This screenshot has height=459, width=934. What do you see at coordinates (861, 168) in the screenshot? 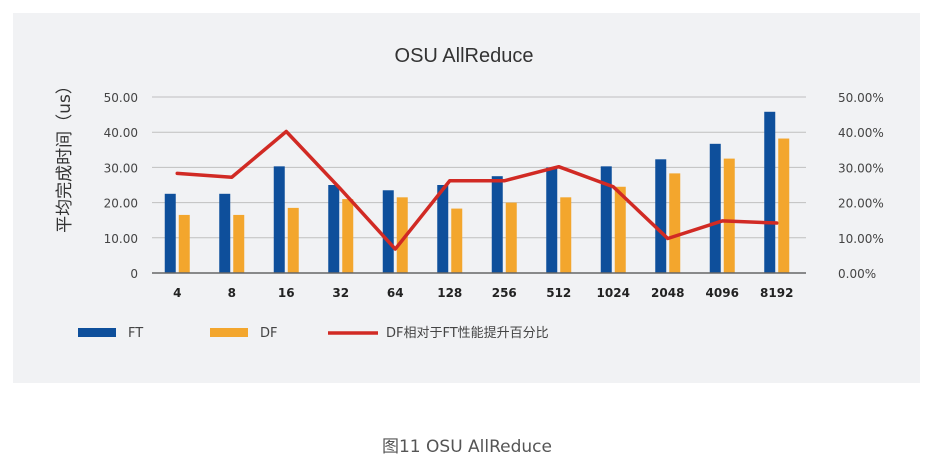
I see `y2-tick-label: 30.00%` at bounding box center [861, 168].